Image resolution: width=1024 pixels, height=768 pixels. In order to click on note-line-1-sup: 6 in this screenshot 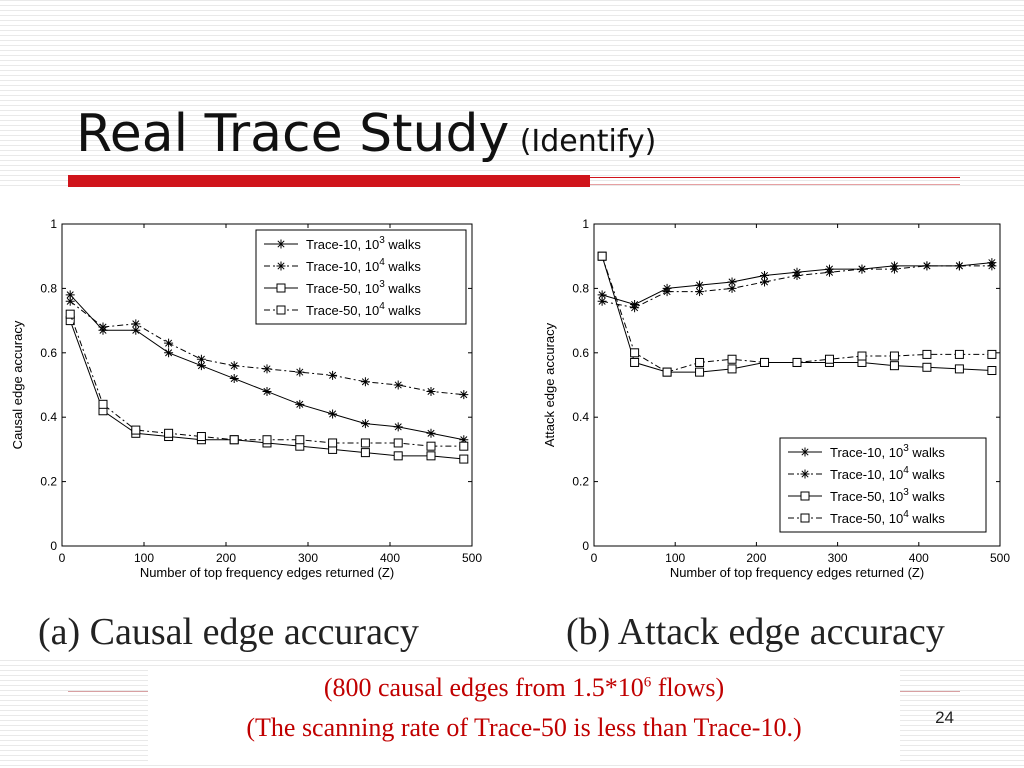, I will do `click(647, 682)`.